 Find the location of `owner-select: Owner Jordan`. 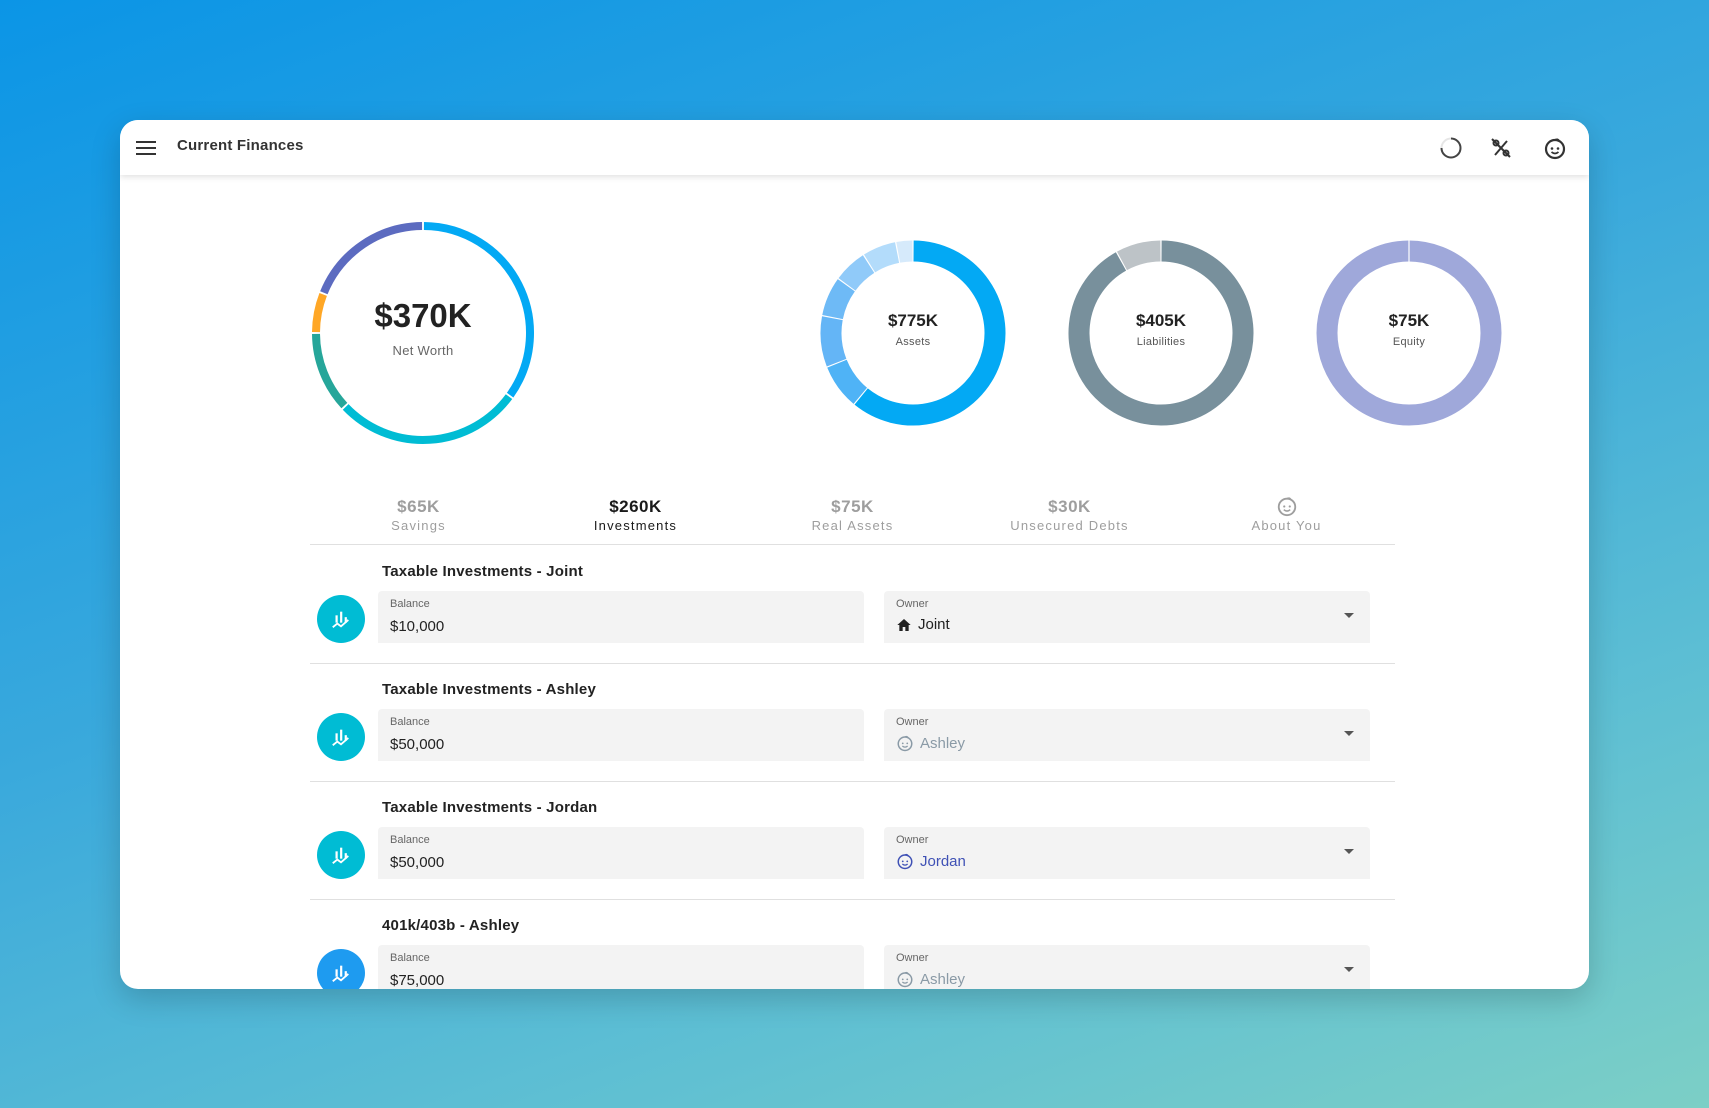

owner-select: Owner Jordan is located at coordinates (1127, 853).